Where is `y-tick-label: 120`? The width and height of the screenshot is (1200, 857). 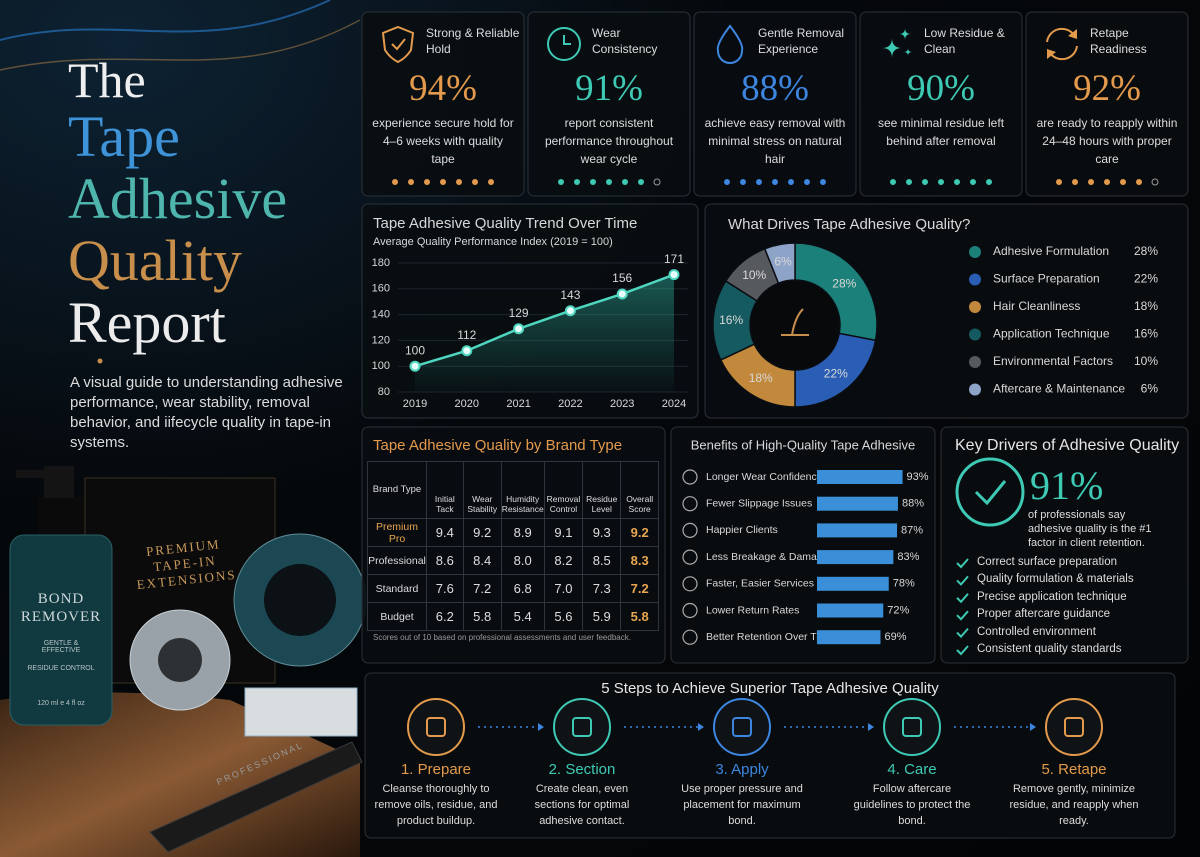
y-tick-label: 120 is located at coordinates (381, 340).